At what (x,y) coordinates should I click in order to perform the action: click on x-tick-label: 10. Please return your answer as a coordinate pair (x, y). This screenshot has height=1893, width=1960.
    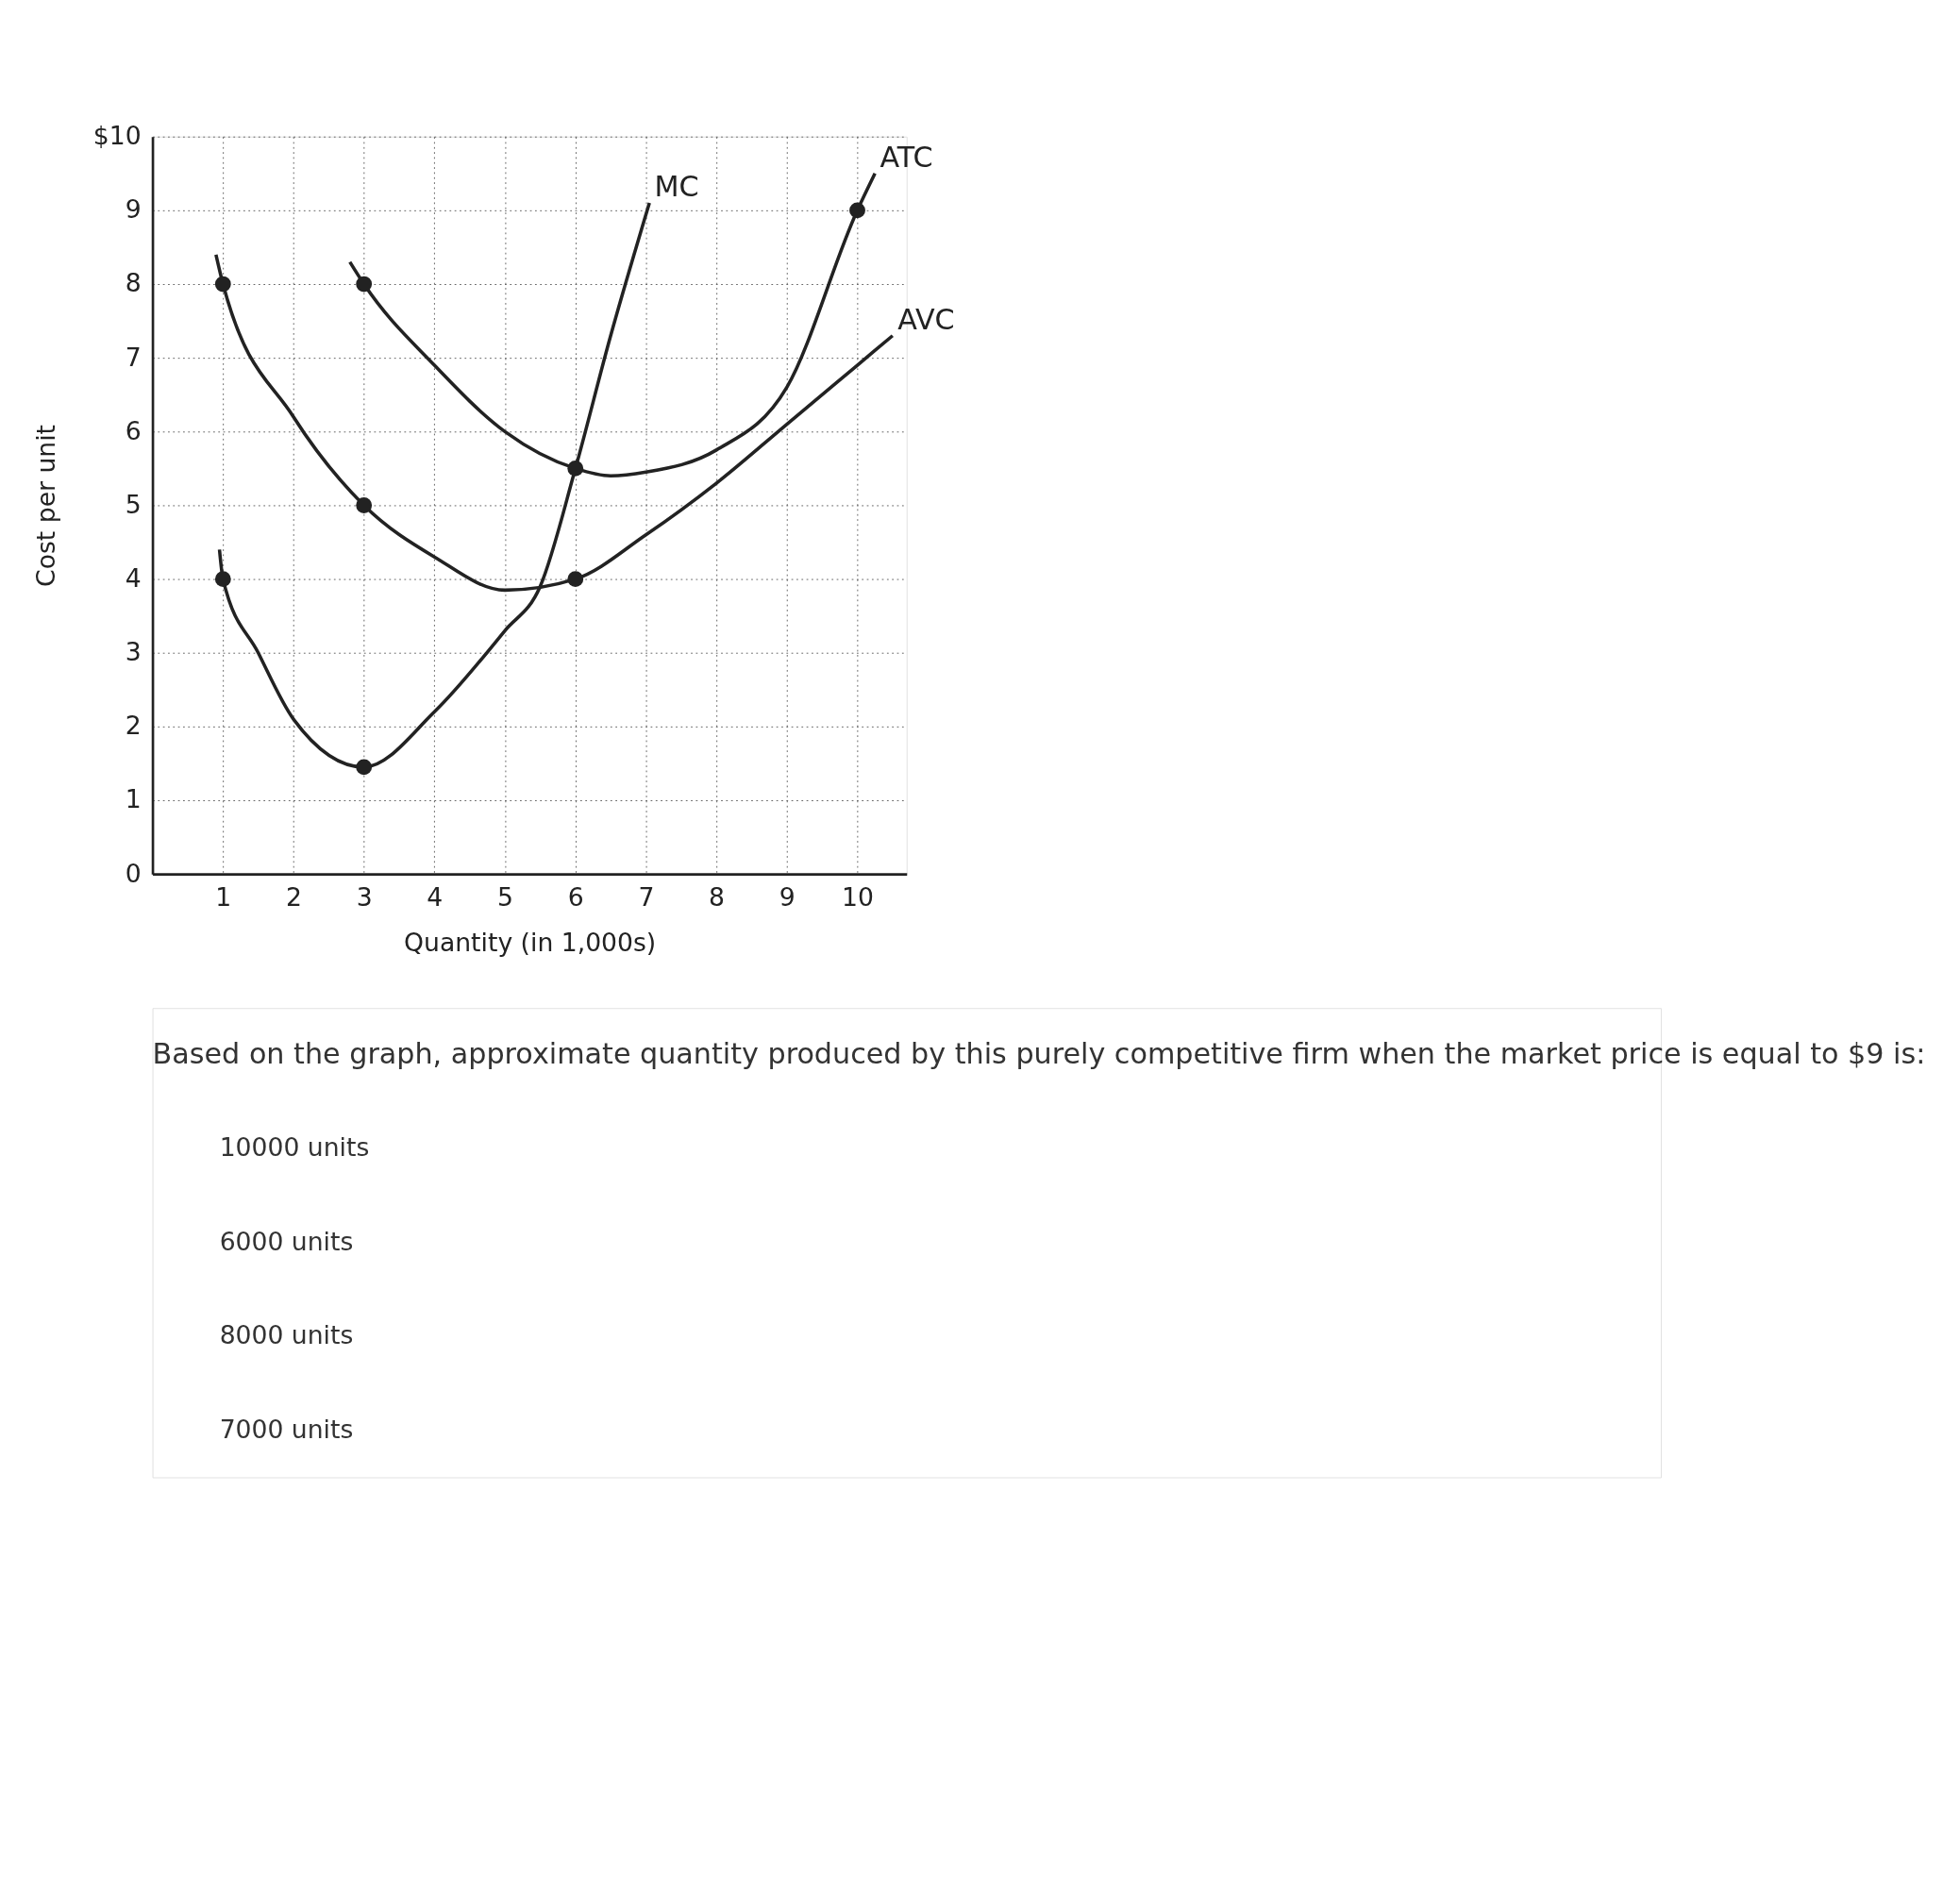
    Looking at the image, I should click on (858, 897).